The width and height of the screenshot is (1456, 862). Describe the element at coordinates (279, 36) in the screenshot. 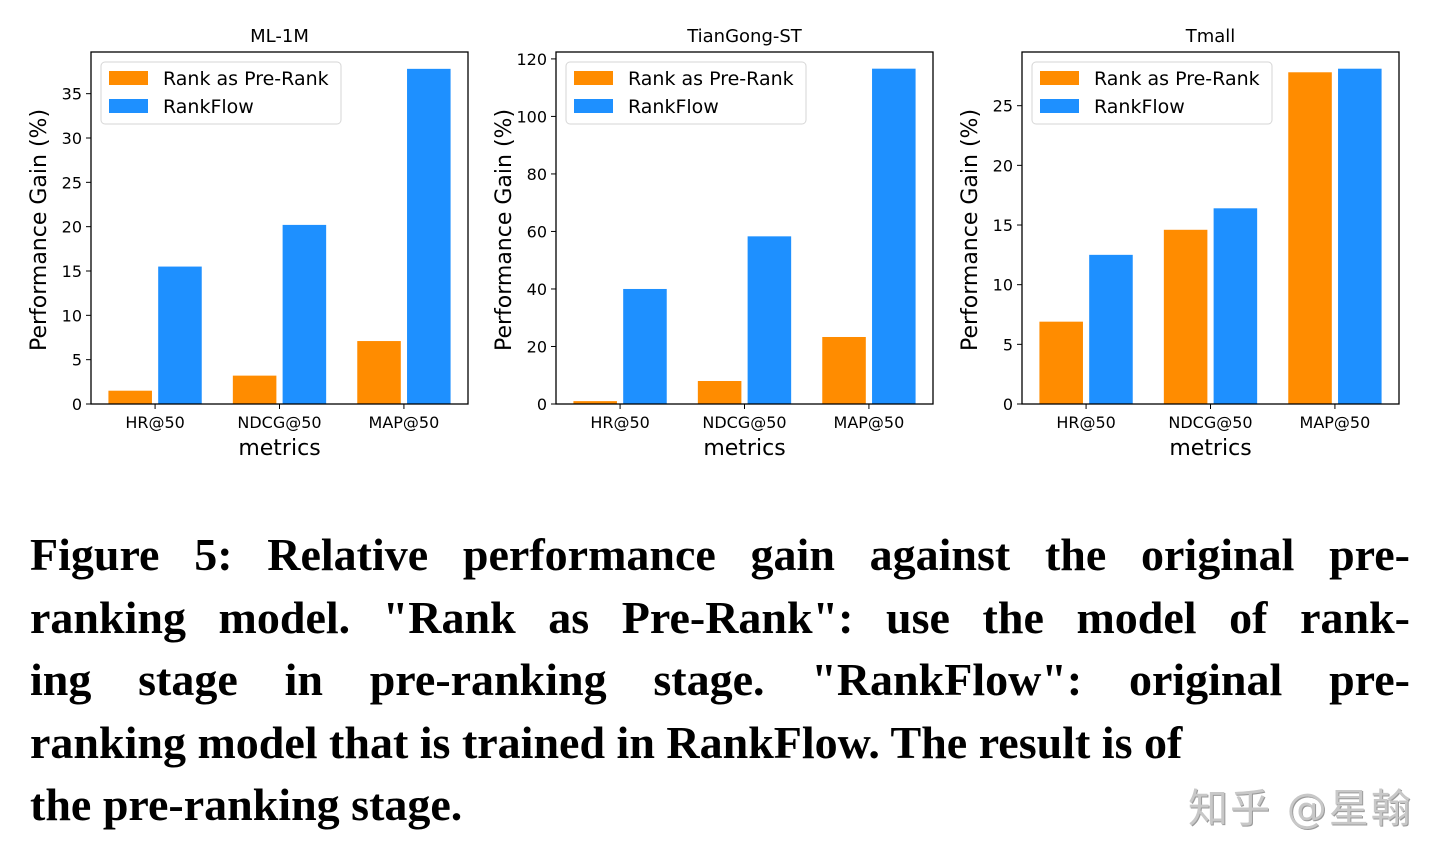

I see `chart-title: ML-1M` at that location.